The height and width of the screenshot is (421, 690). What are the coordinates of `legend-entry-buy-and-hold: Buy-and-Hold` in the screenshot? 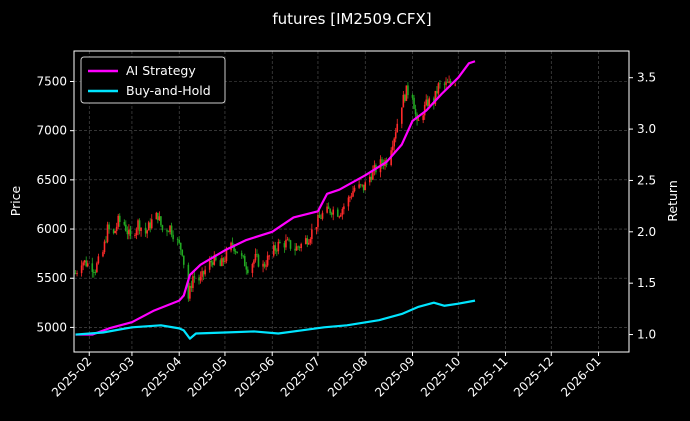 It's located at (168, 90).